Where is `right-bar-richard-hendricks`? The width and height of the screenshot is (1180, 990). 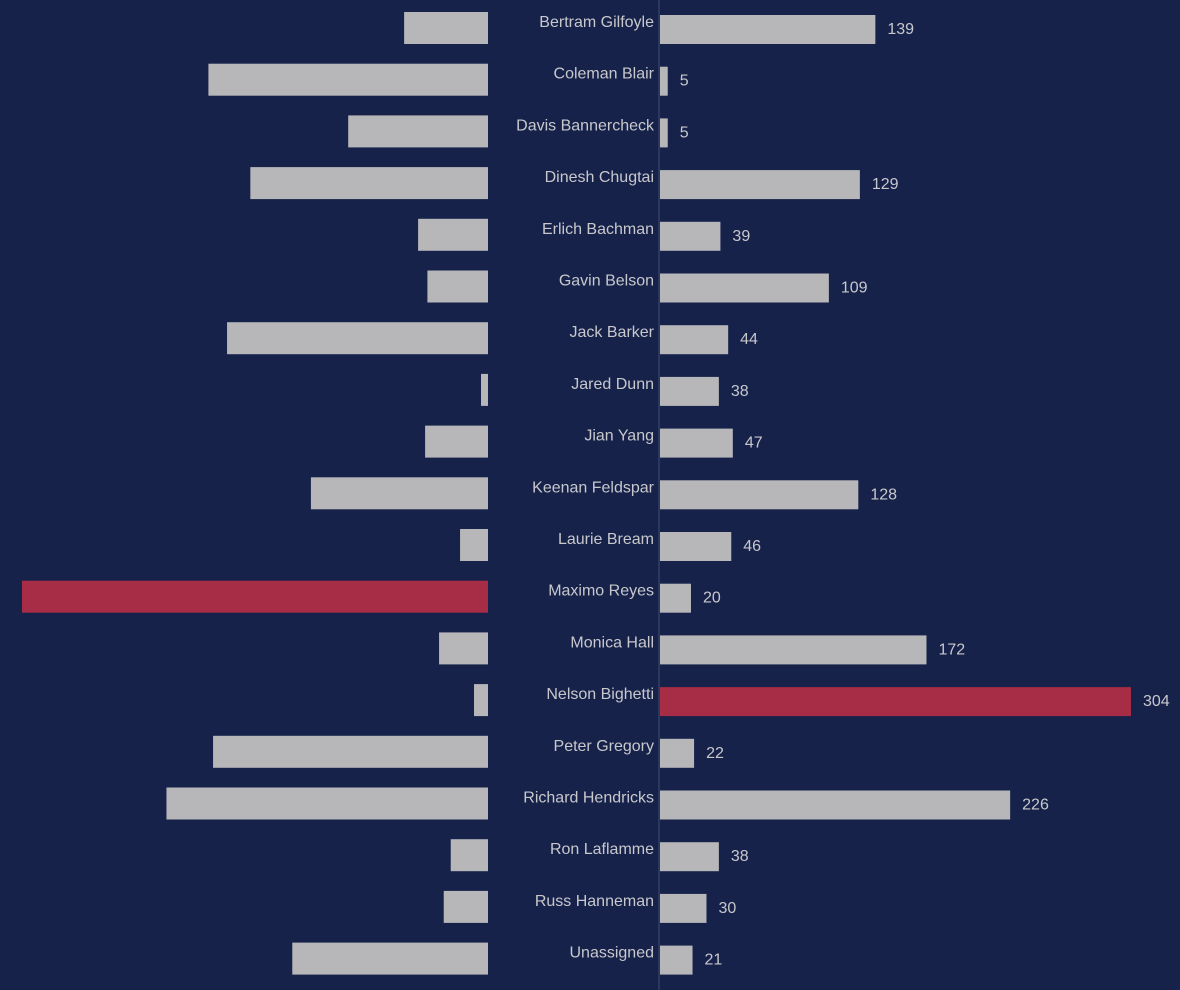
right-bar-richard-hendricks is located at coordinates (835, 805).